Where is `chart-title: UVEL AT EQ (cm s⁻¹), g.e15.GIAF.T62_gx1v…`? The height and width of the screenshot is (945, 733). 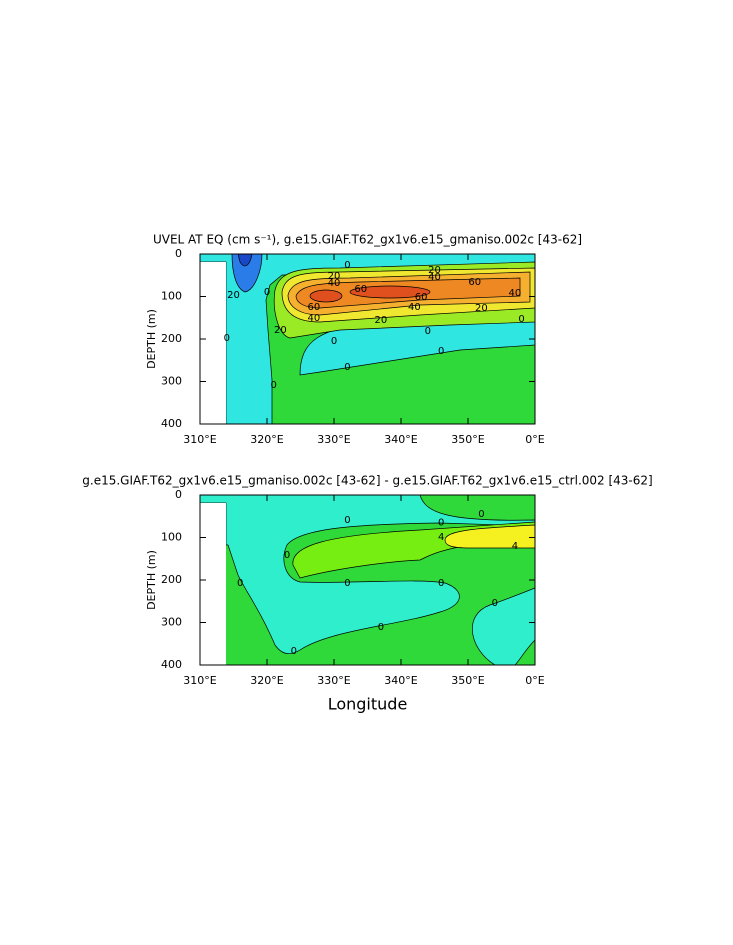 chart-title: UVEL AT EQ (cm s⁻¹), g.e15.GIAF.T62_gx1v… is located at coordinates (367, 240).